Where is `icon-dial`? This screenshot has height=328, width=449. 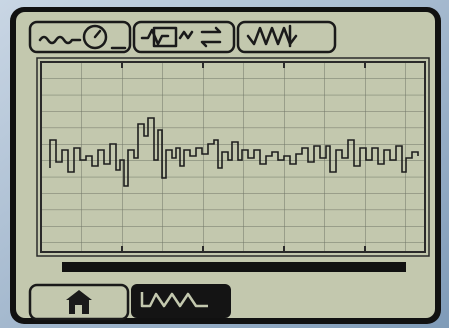 icon-dial is located at coordinates (95, 37).